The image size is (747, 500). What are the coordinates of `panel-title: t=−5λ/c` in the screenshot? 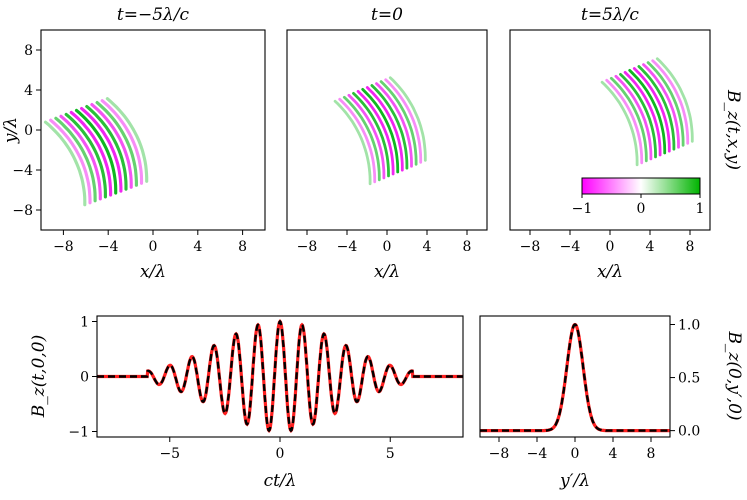 It's located at (153, 15).